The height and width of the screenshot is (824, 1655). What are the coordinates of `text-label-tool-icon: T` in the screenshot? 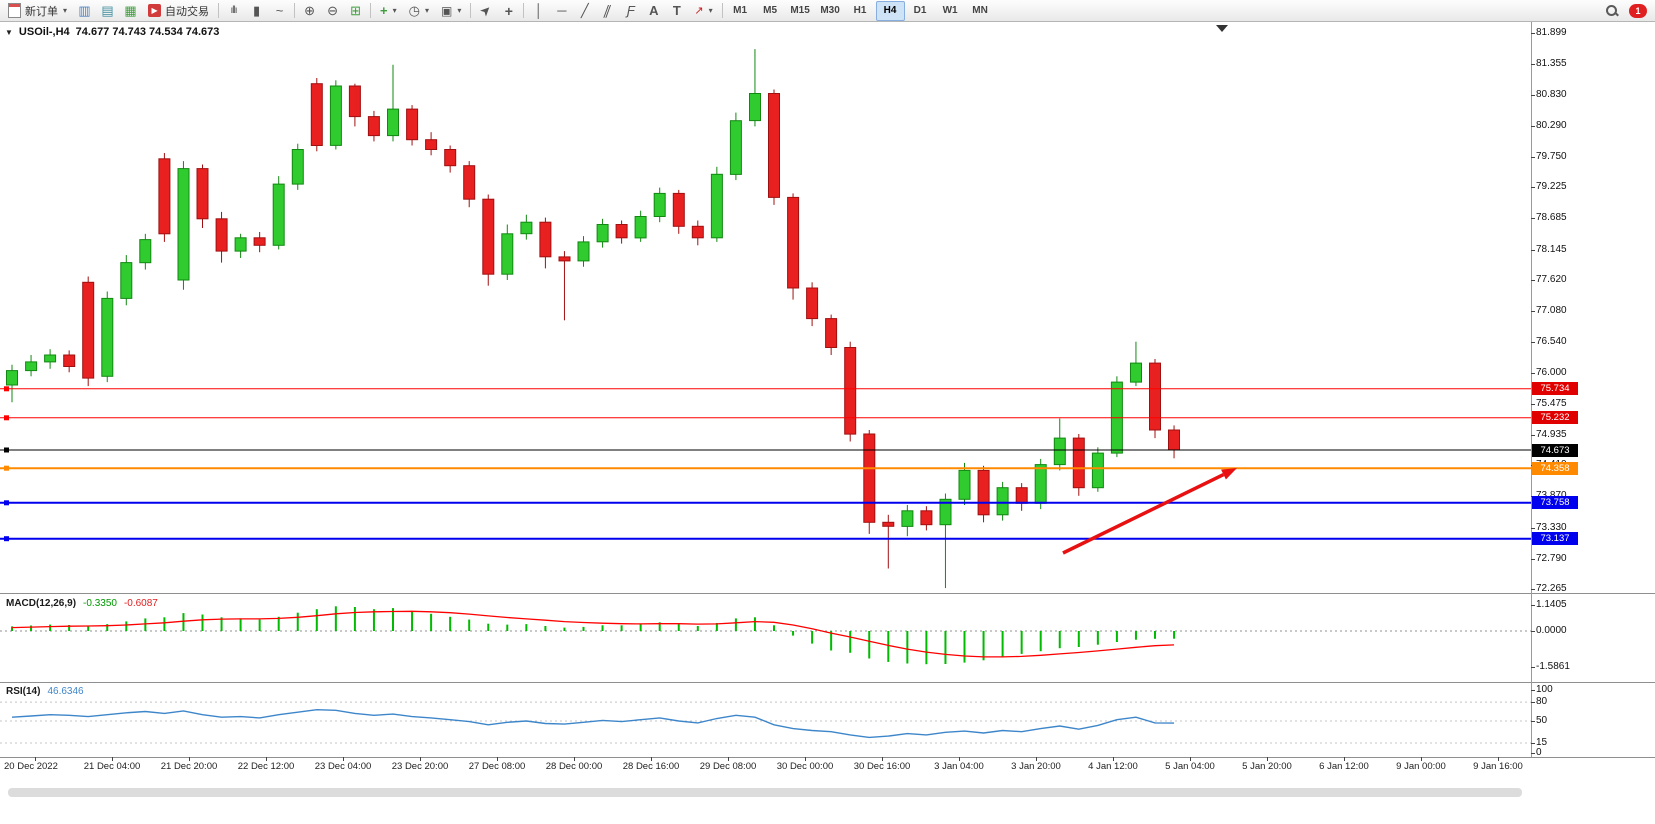 It's located at (676, 10).